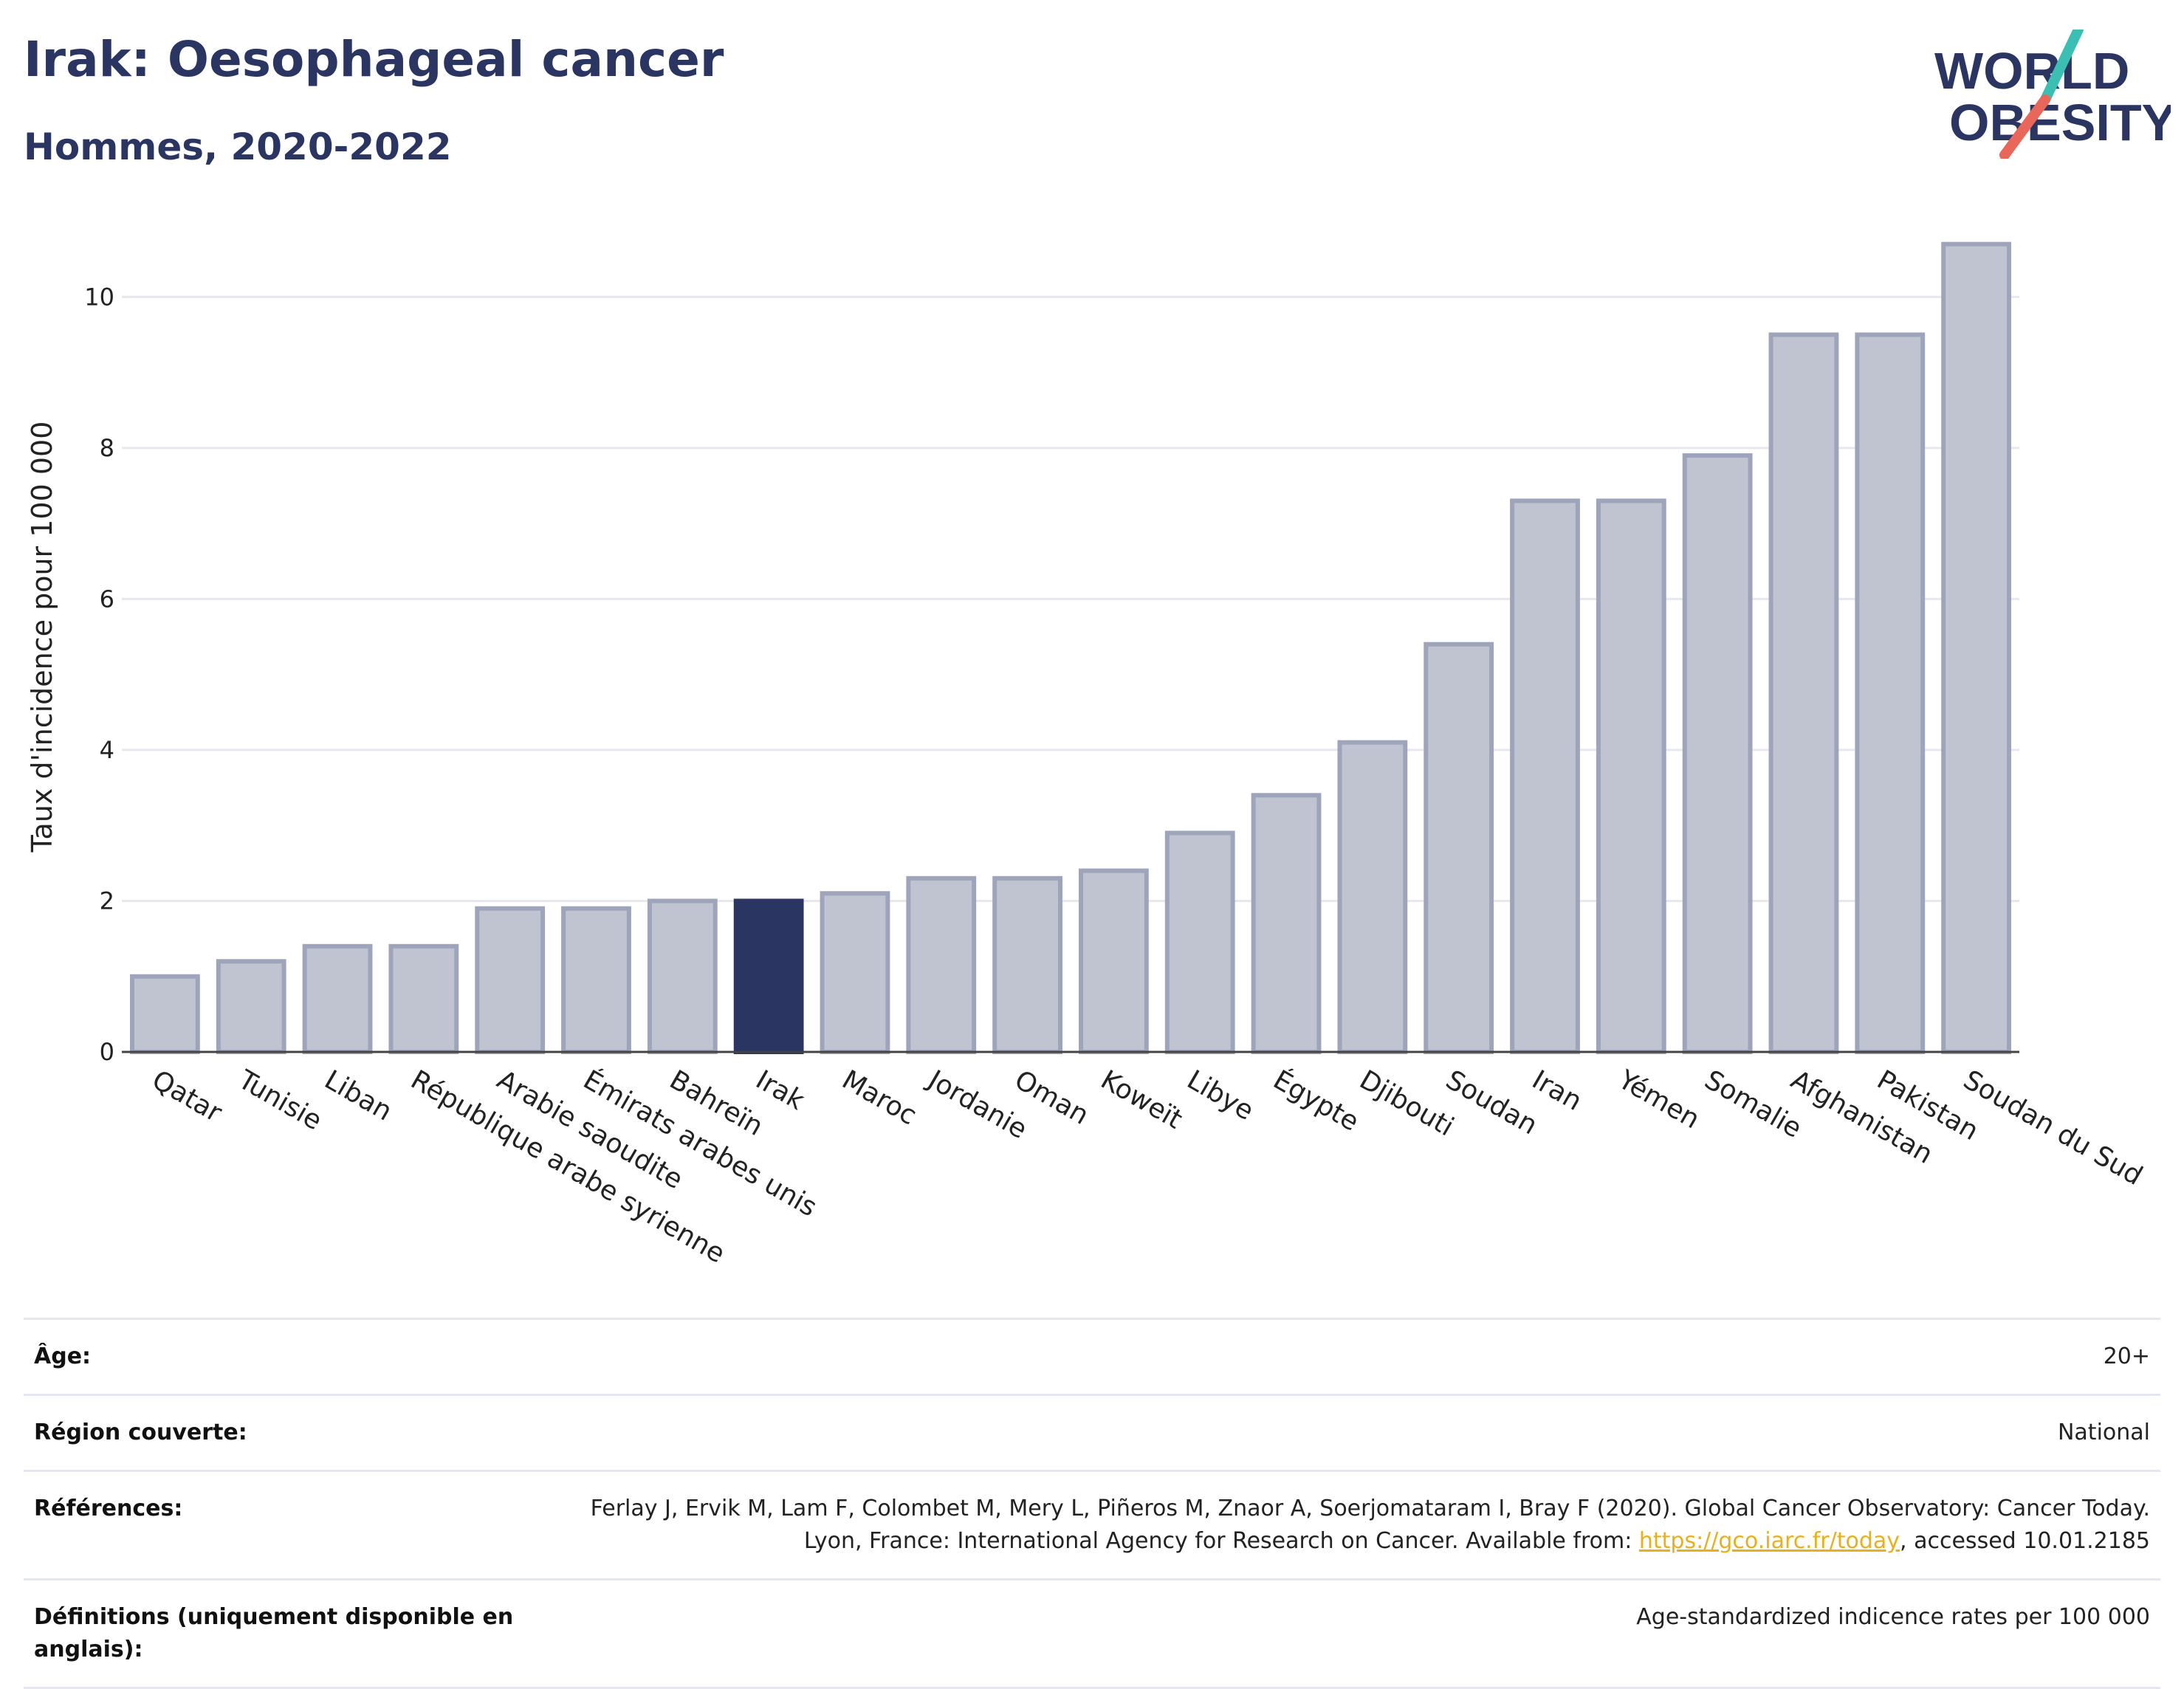 The width and height of the screenshot is (2184, 1689). I want to click on logo-slash-teal, so click(2062, 67).